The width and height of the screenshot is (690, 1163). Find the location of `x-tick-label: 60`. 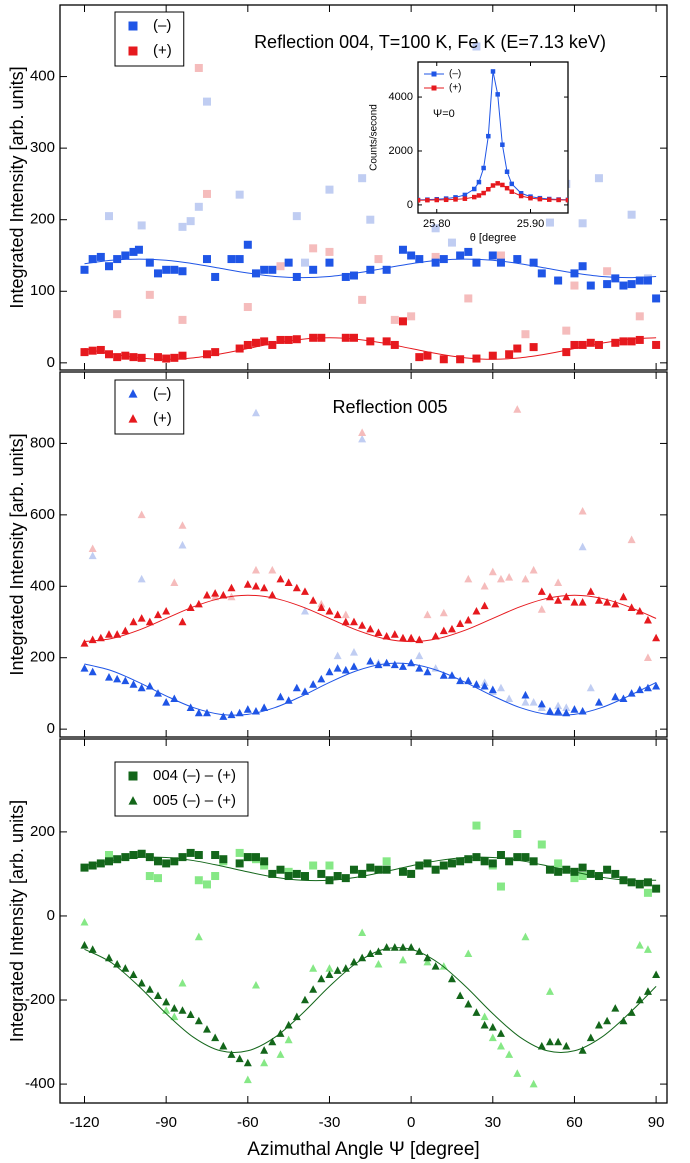

x-tick-label: 60 is located at coordinates (574, 1122).